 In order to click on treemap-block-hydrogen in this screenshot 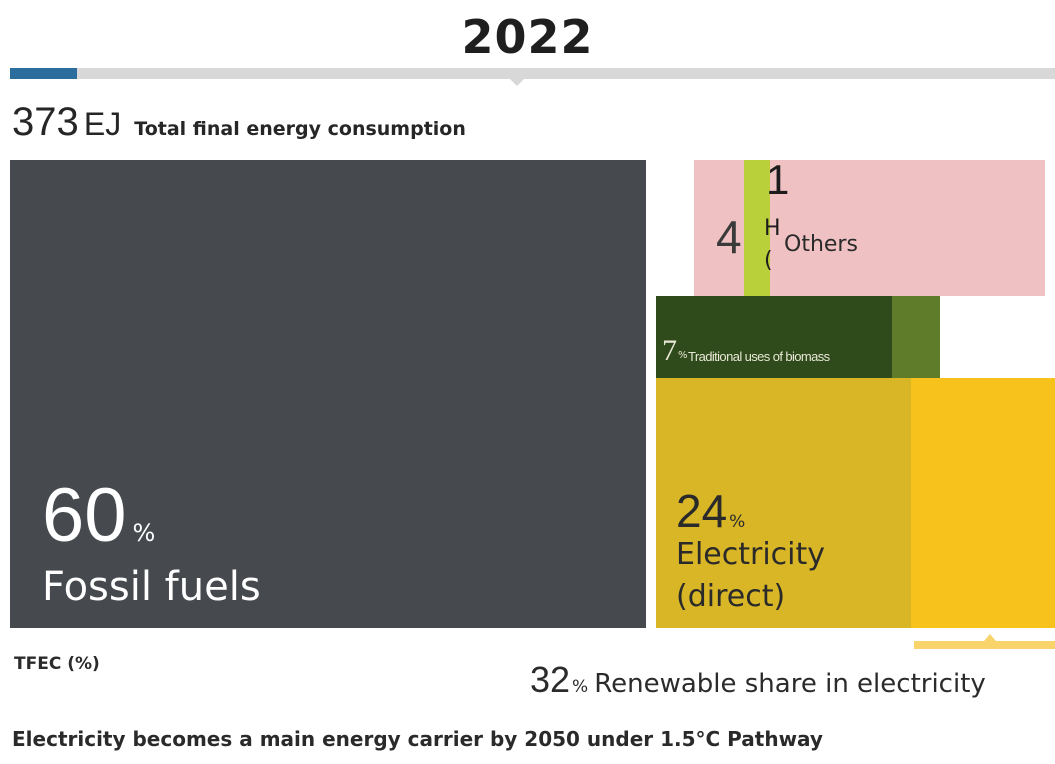, I will do `click(757, 228)`.